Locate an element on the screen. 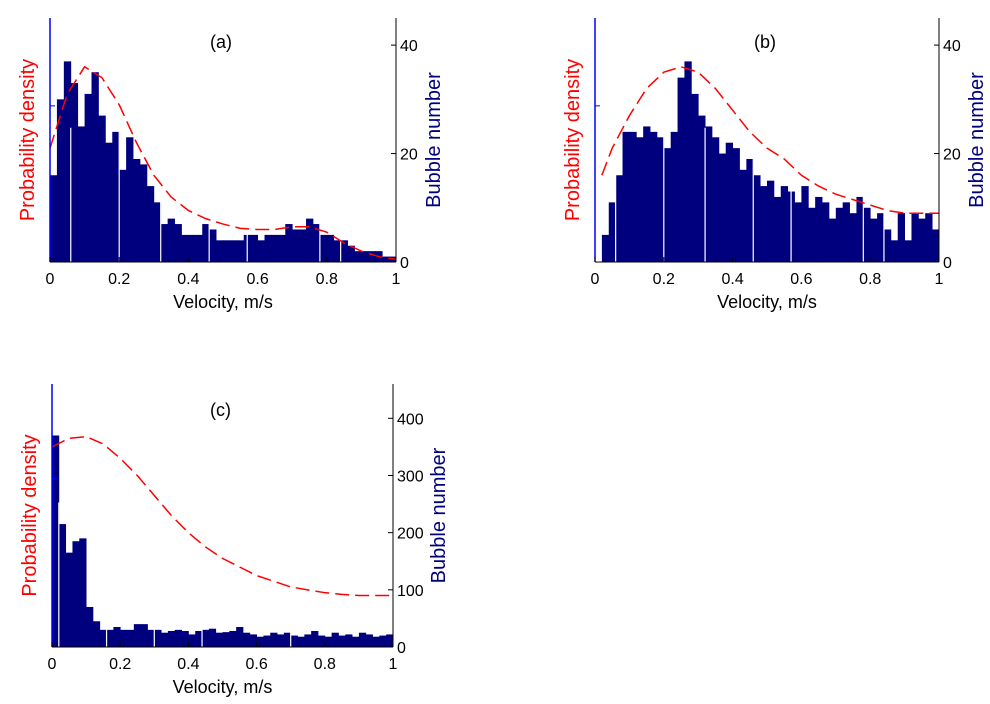  histogram-bars is located at coordinates (223, 161).